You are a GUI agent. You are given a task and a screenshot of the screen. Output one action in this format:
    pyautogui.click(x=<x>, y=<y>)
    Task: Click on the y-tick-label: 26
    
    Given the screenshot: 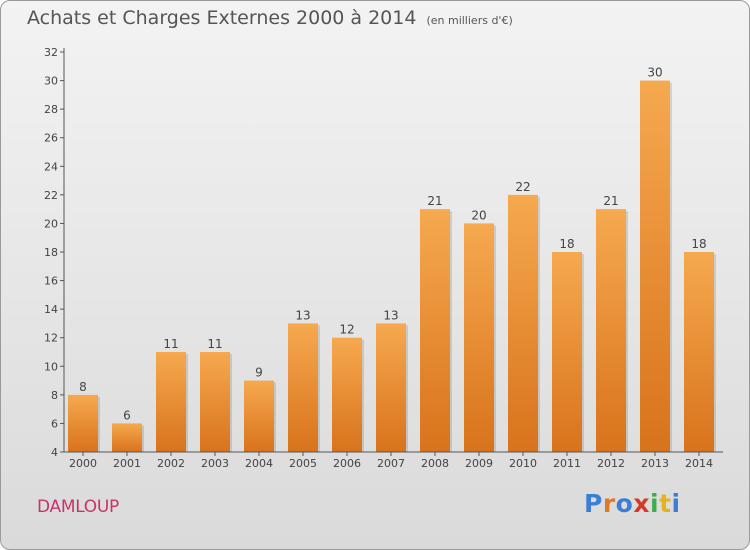 What is the action you would take?
    pyautogui.click(x=51, y=138)
    